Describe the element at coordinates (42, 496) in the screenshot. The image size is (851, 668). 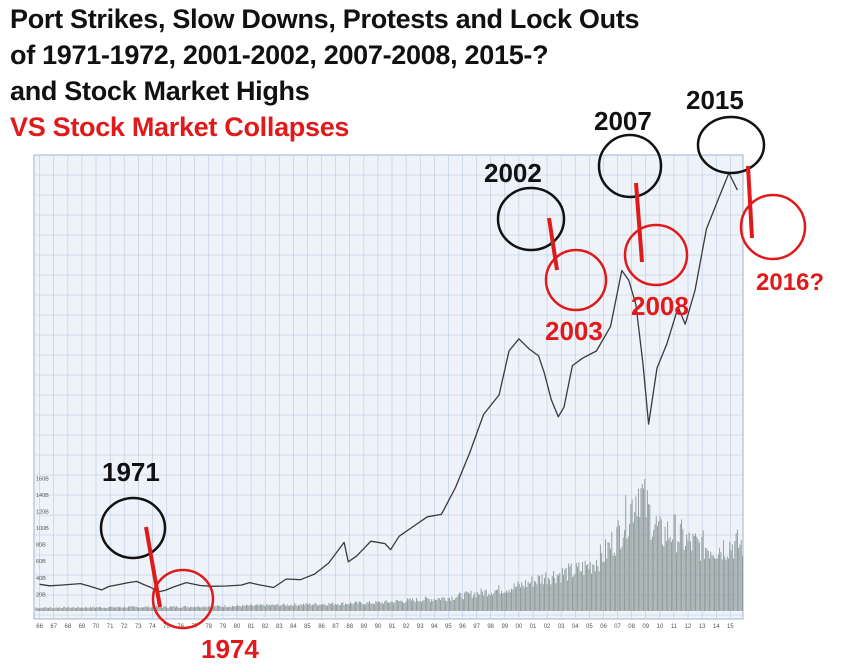
I see `volume-tick-label: 140B` at that location.